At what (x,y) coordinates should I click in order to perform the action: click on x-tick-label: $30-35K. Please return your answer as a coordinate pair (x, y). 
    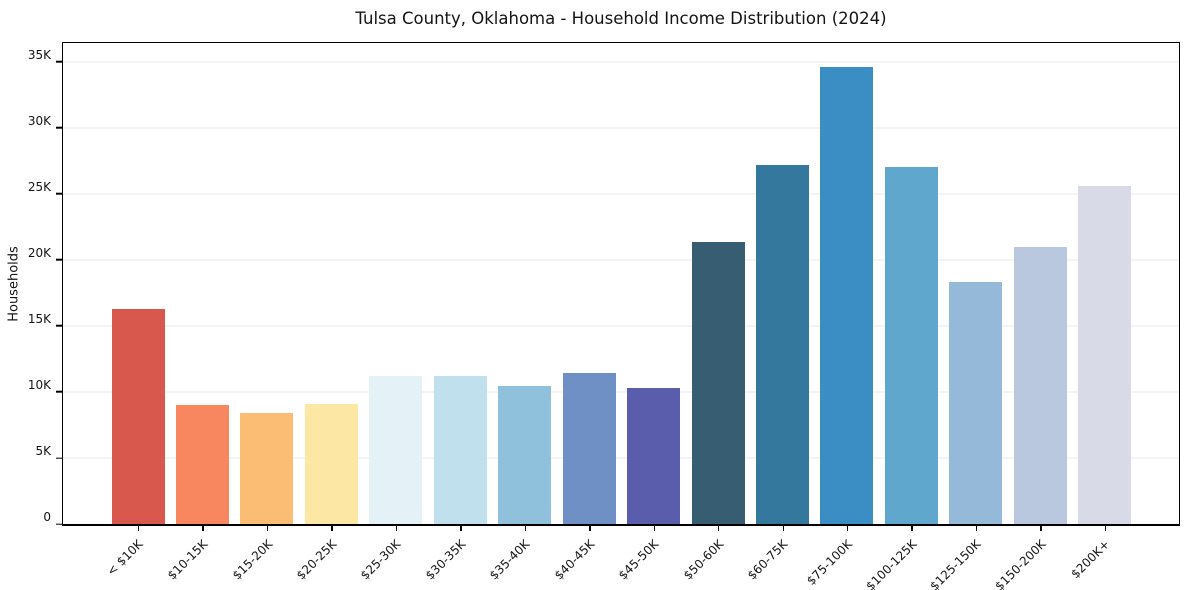
    Looking at the image, I should click on (445, 560).